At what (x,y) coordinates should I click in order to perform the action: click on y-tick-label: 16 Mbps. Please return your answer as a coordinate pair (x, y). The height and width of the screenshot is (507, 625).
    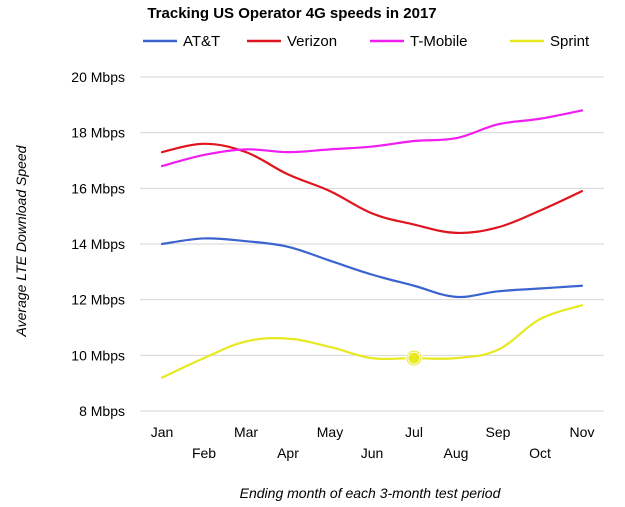
    Looking at the image, I should click on (98, 188).